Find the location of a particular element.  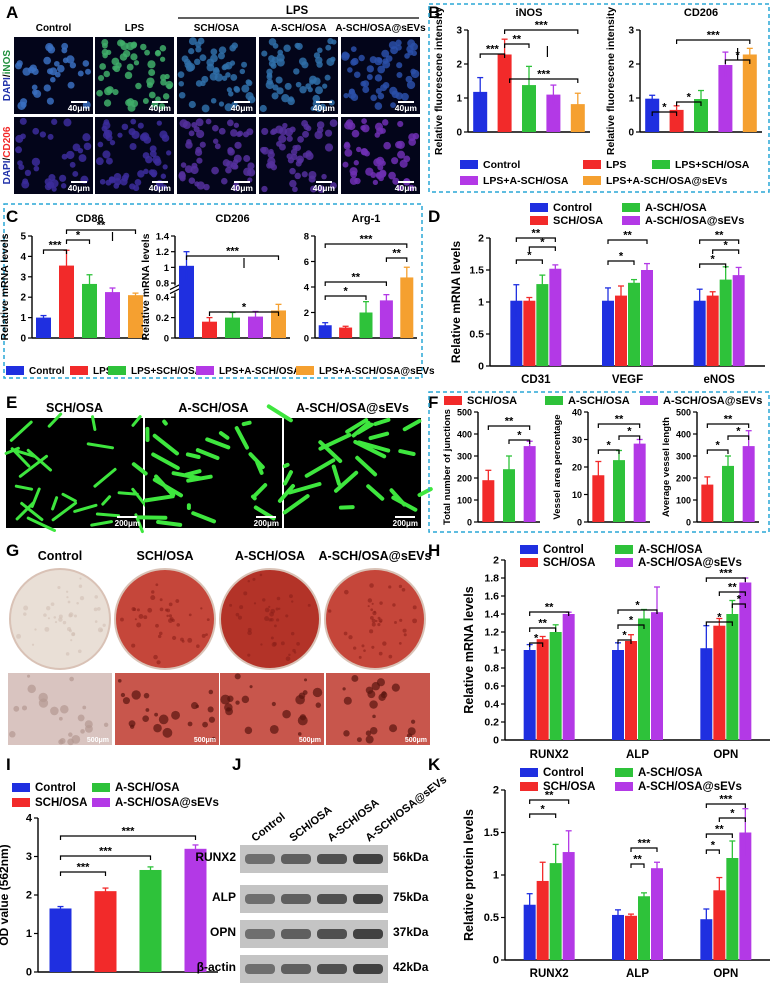

y-tick-label: 0.4 is located at coordinates (163, 298).